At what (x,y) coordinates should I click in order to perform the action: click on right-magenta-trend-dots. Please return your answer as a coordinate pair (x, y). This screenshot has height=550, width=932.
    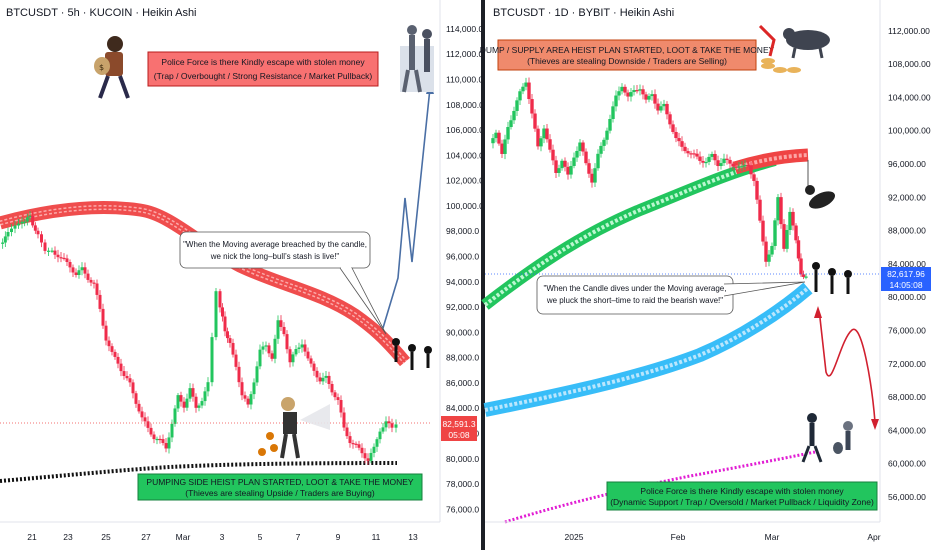
    Looking at the image, I should click on (660, 487).